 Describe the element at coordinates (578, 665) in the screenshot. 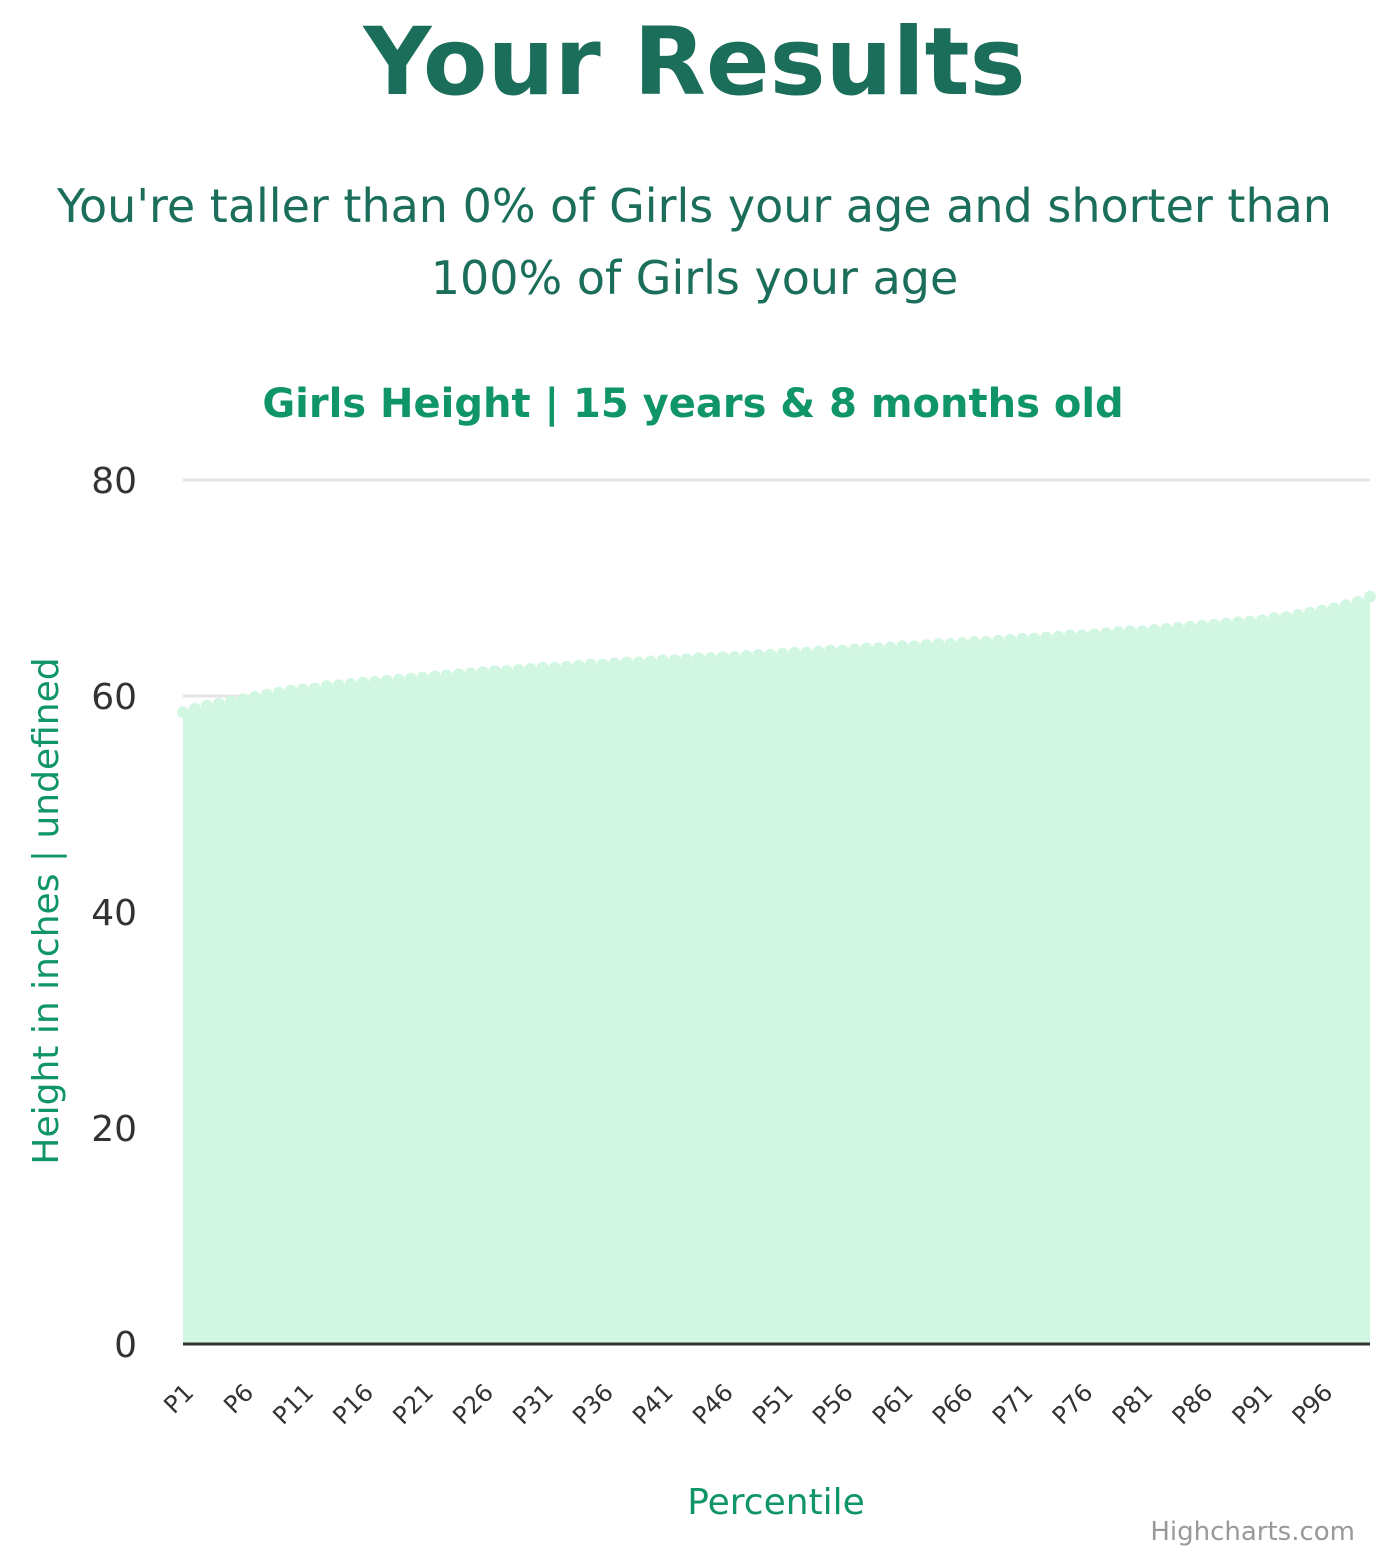

I see `data-point-P34` at that location.